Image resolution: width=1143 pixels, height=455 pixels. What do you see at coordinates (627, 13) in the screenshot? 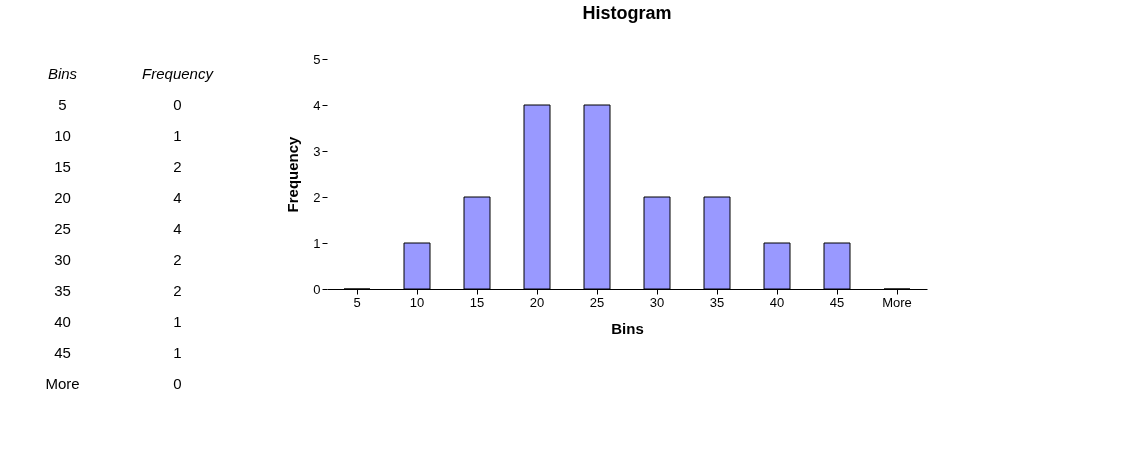
I see `chart-title: Histogram` at bounding box center [627, 13].